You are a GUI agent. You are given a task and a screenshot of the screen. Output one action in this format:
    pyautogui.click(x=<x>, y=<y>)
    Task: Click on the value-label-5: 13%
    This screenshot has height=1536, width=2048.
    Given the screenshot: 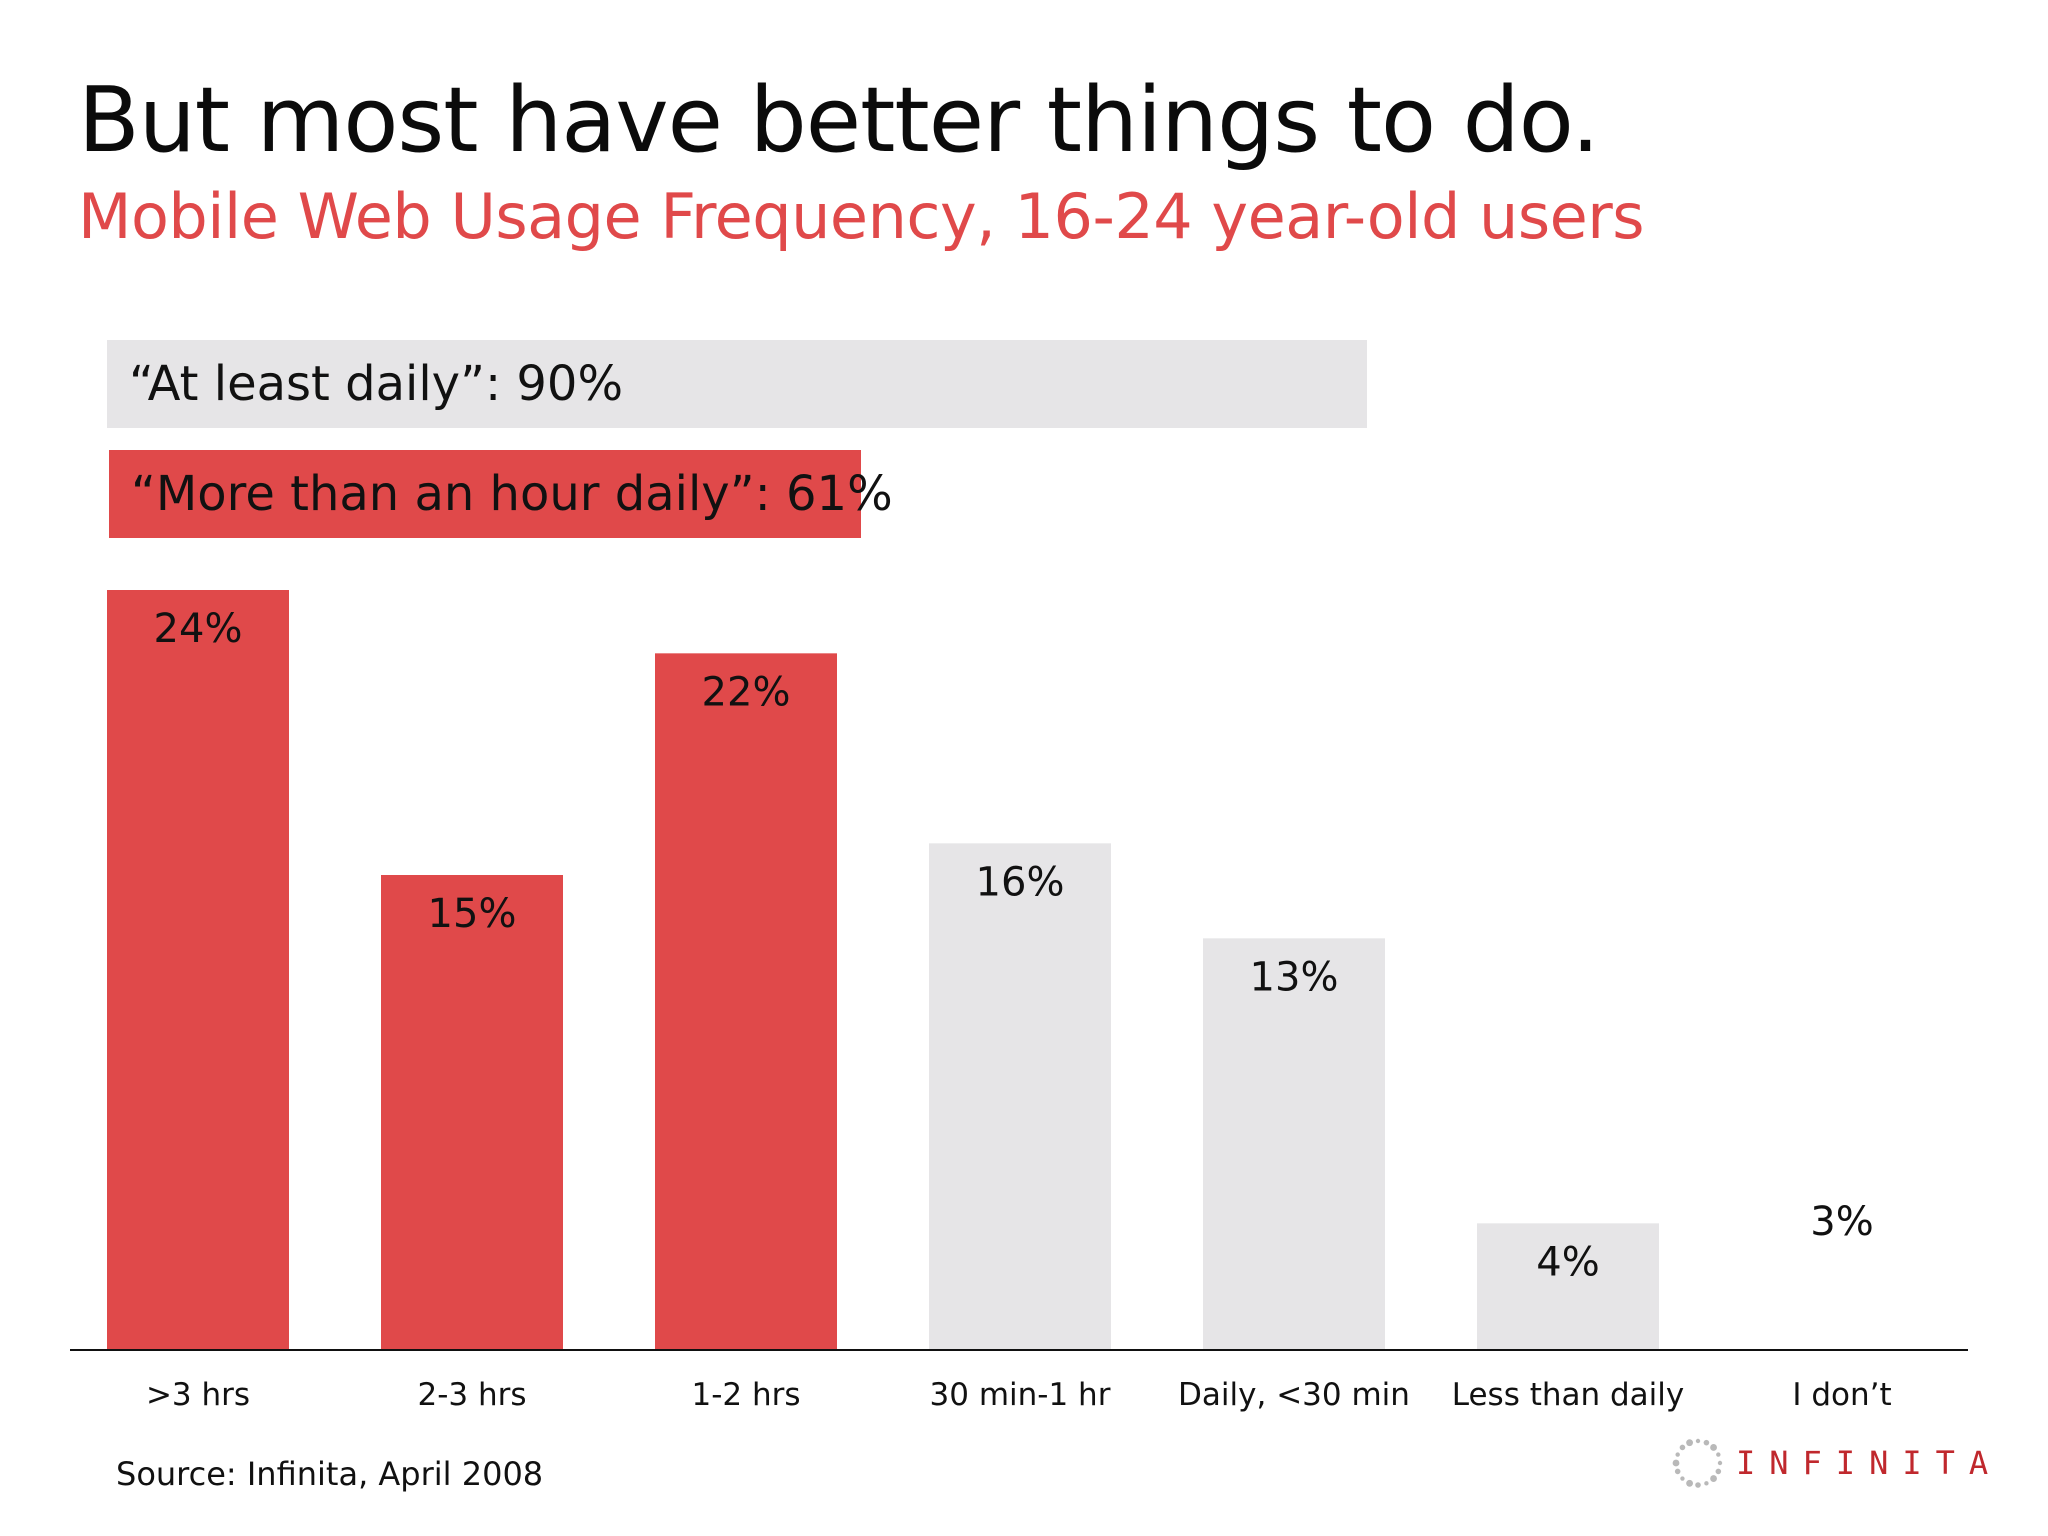 What is the action you would take?
    pyautogui.click(x=1294, y=977)
    